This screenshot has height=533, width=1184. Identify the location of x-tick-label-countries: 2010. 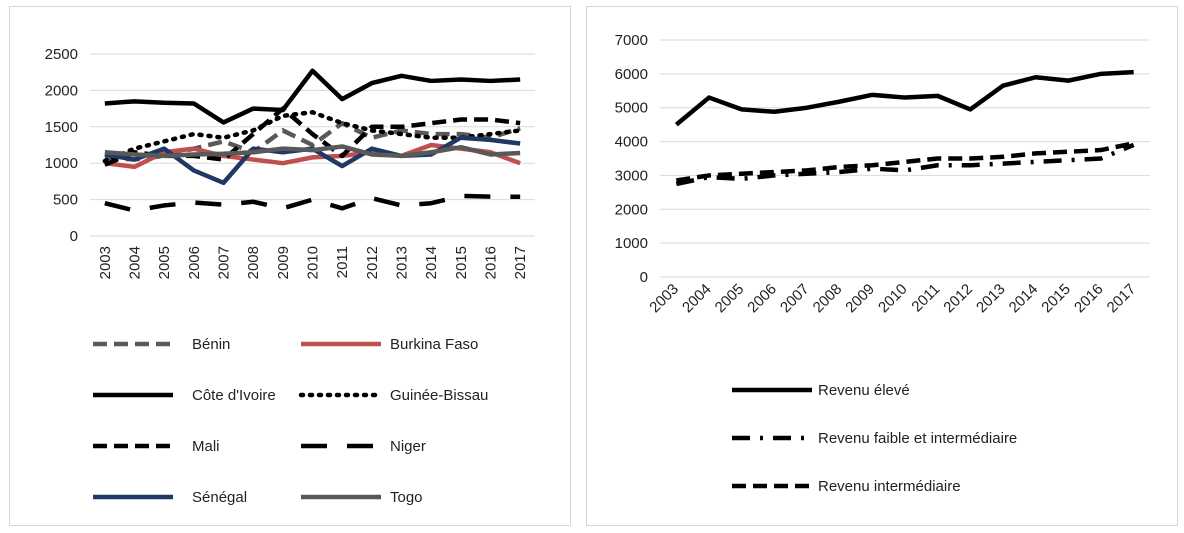
(313, 262).